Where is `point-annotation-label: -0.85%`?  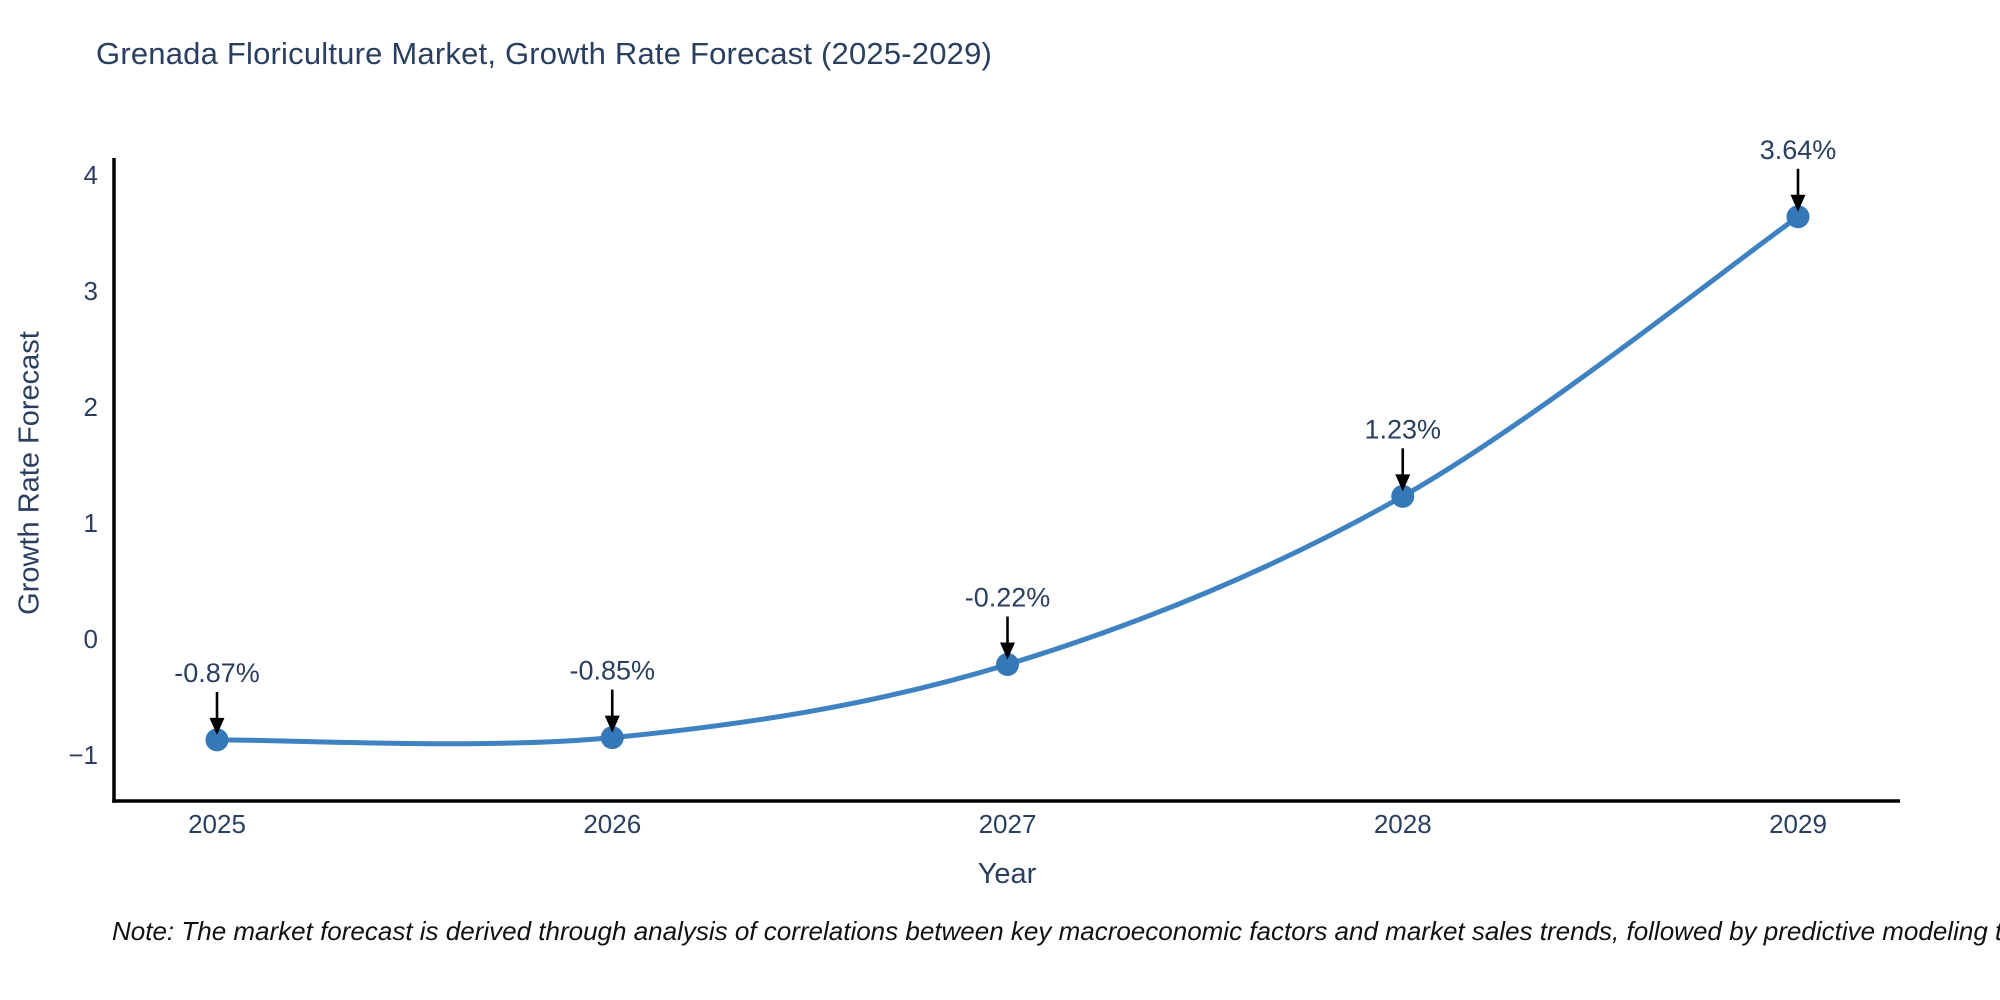
point-annotation-label: -0.85% is located at coordinates (612, 671).